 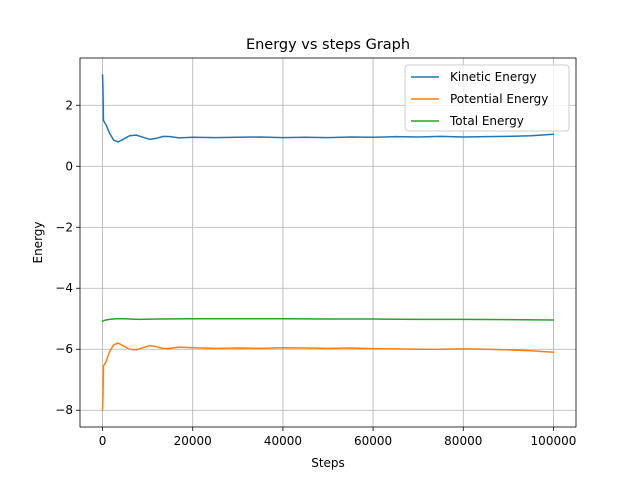 What do you see at coordinates (463, 441) in the screenshot?
I see `x-tick-label: 80000` at bounding box center [463, 441].